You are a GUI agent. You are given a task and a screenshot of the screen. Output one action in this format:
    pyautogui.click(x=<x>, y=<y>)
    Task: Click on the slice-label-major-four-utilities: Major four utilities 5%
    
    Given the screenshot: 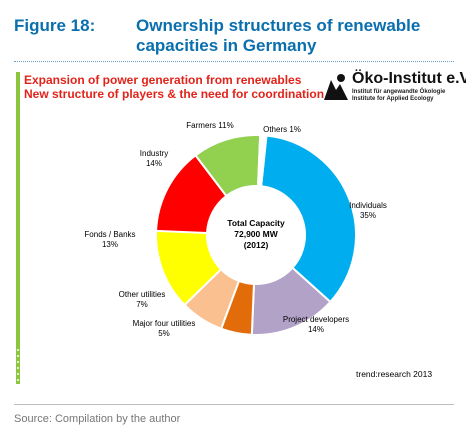 What is the action you would take?
    pyautogui.click(x=164, y=328)
    